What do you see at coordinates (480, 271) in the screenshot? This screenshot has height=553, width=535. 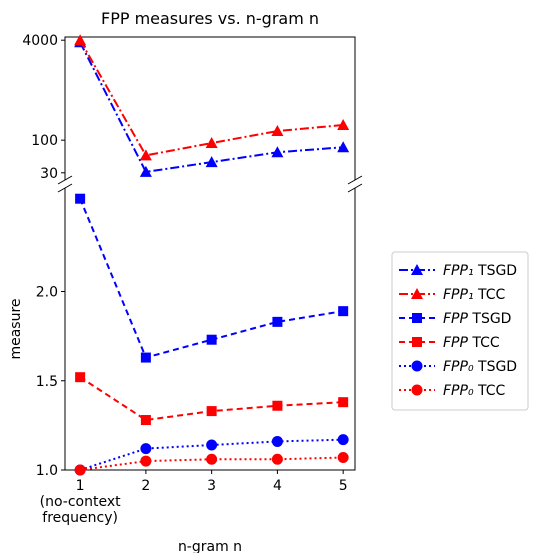 I see `legend-label: FPP₁ TSGD` at bounding box center [480, 271].